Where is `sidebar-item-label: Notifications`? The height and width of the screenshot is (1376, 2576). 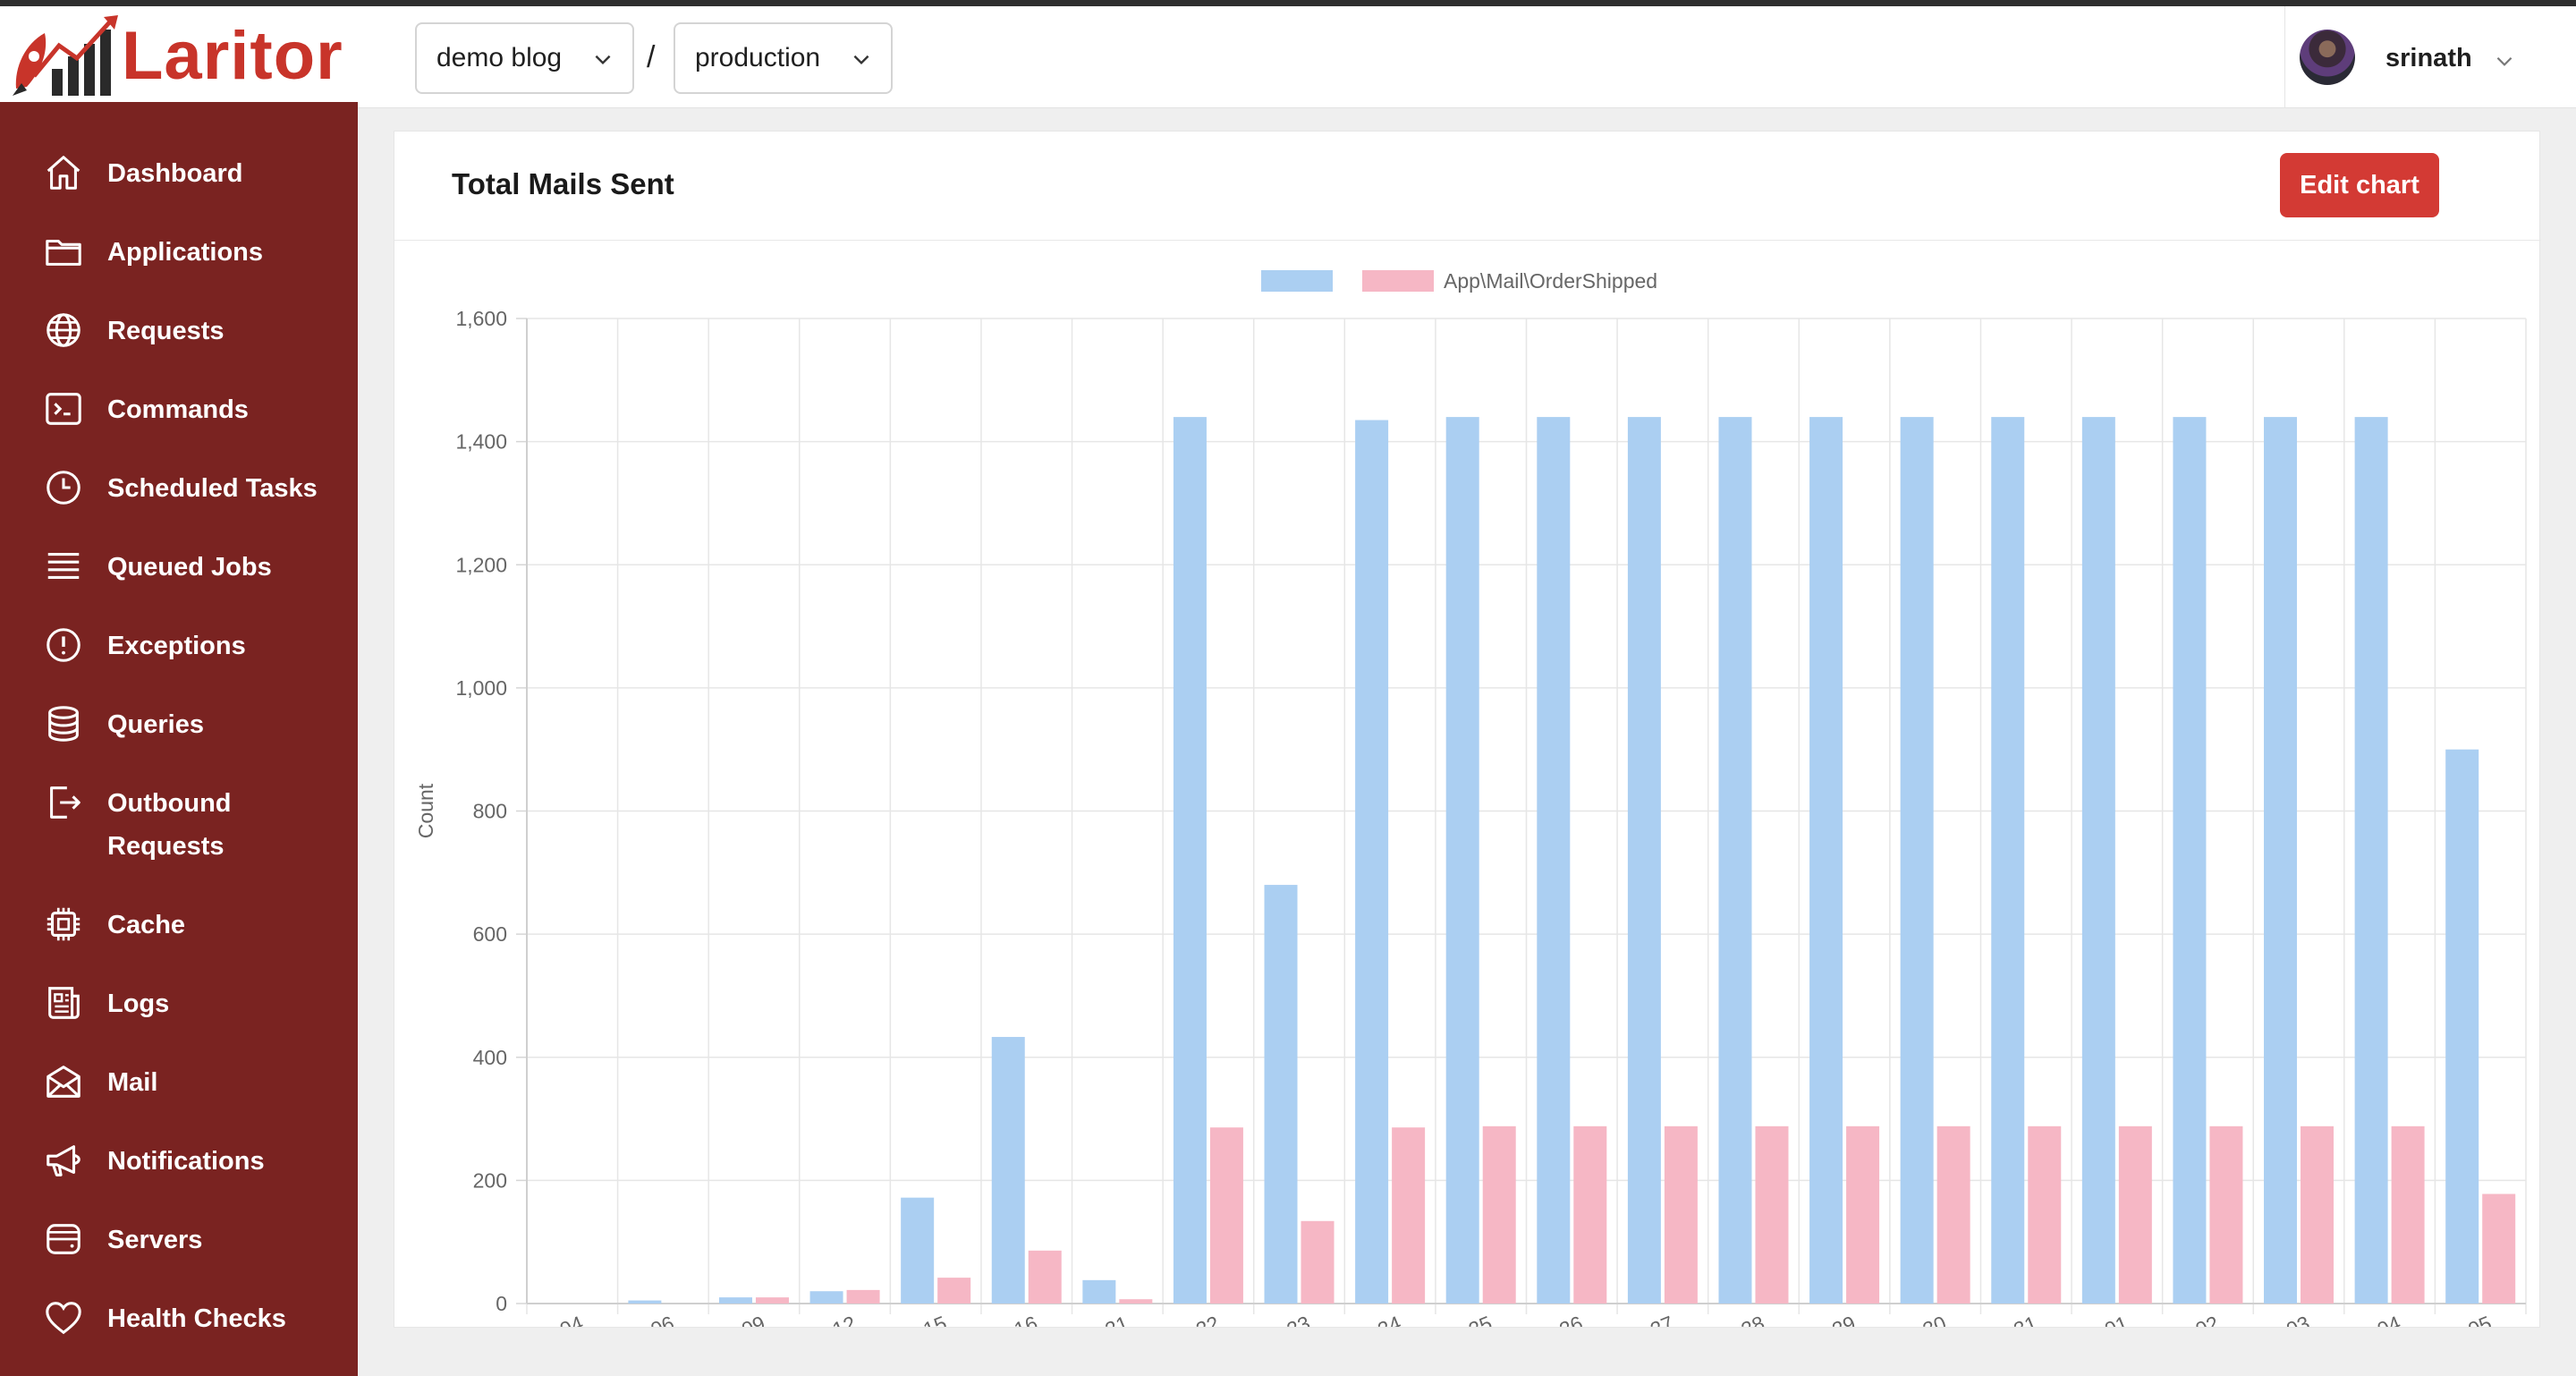
sidebar-item-label: Notifications is located at coordinates (186, 1162).